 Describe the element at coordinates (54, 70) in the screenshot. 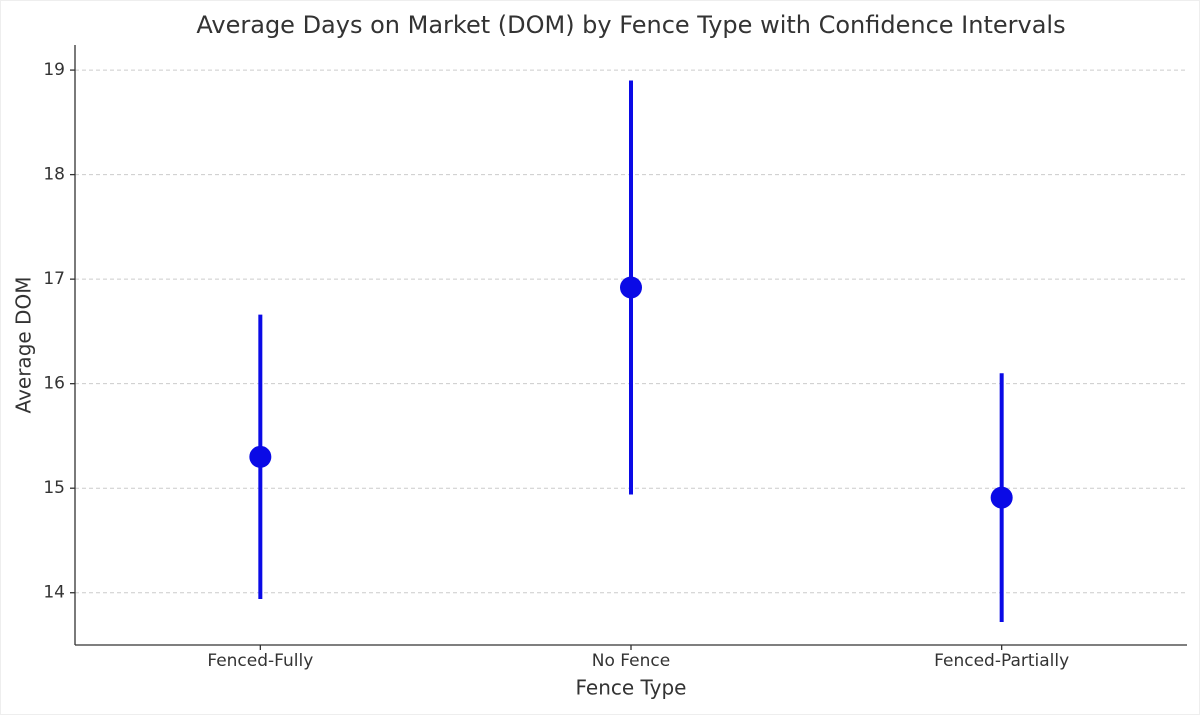

I see `y-tick-label: 19` at that location.